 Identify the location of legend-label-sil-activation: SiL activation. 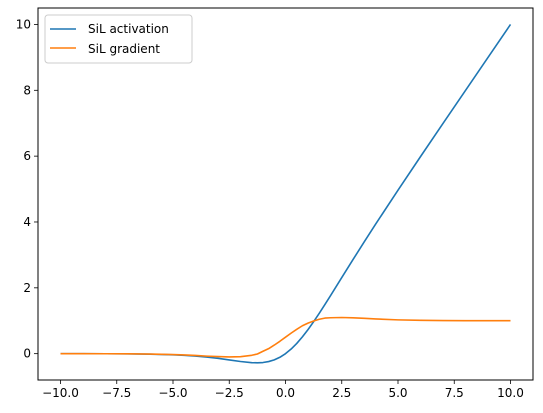
(128, 29).